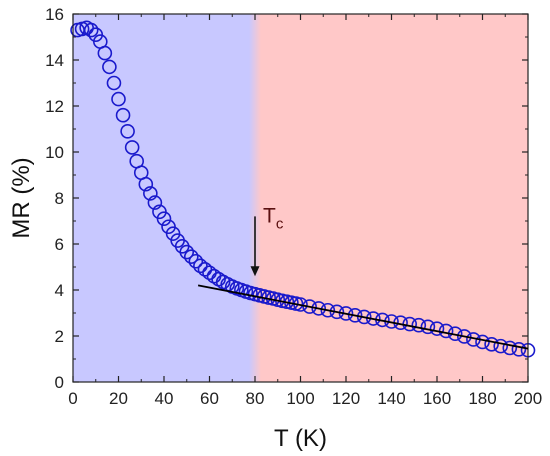 This screenshot has height=456, width=550. I want to click on fit-line, so click(363, 317).